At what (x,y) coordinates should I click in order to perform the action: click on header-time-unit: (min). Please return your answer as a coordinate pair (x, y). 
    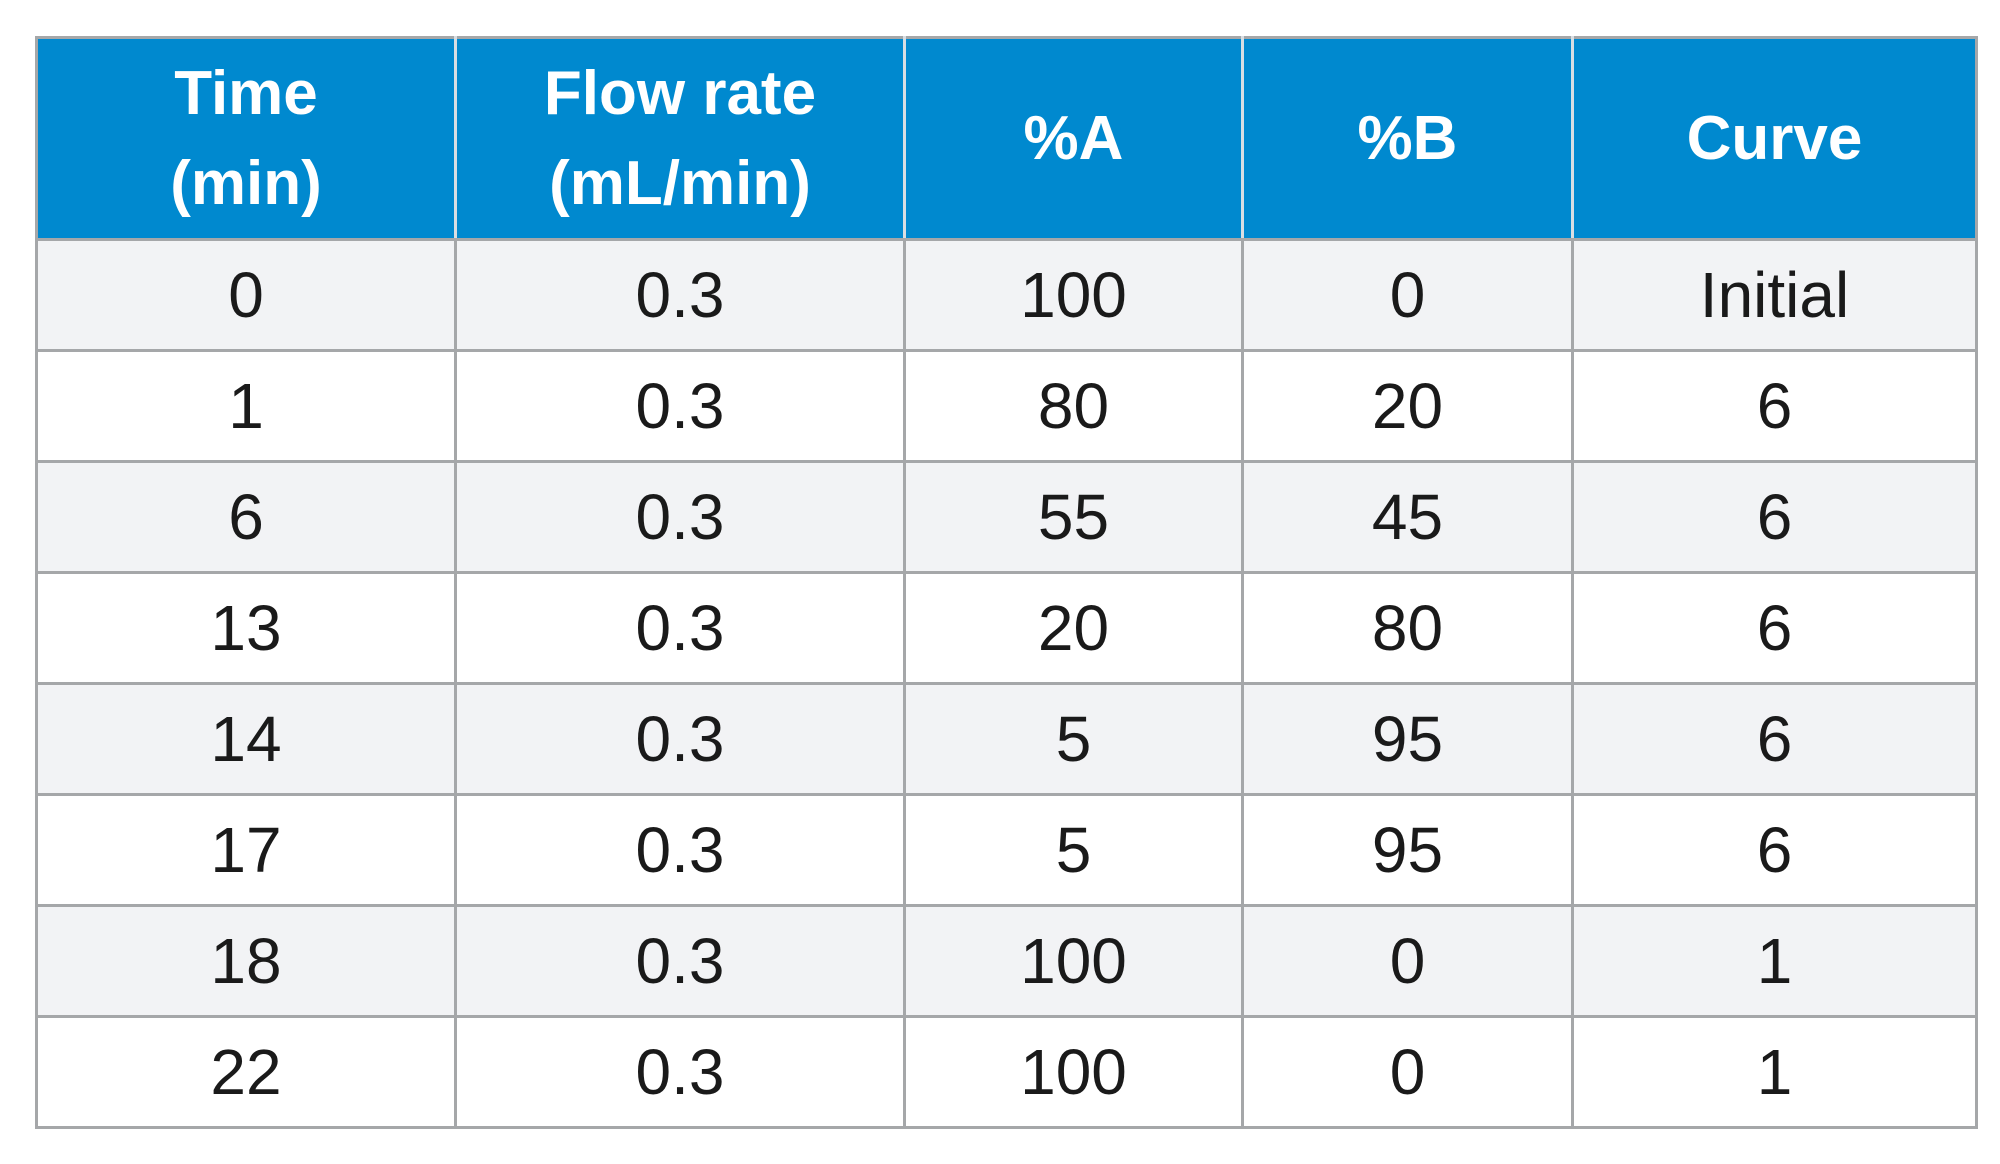
    Looking at the image, I should click on (246, 183).